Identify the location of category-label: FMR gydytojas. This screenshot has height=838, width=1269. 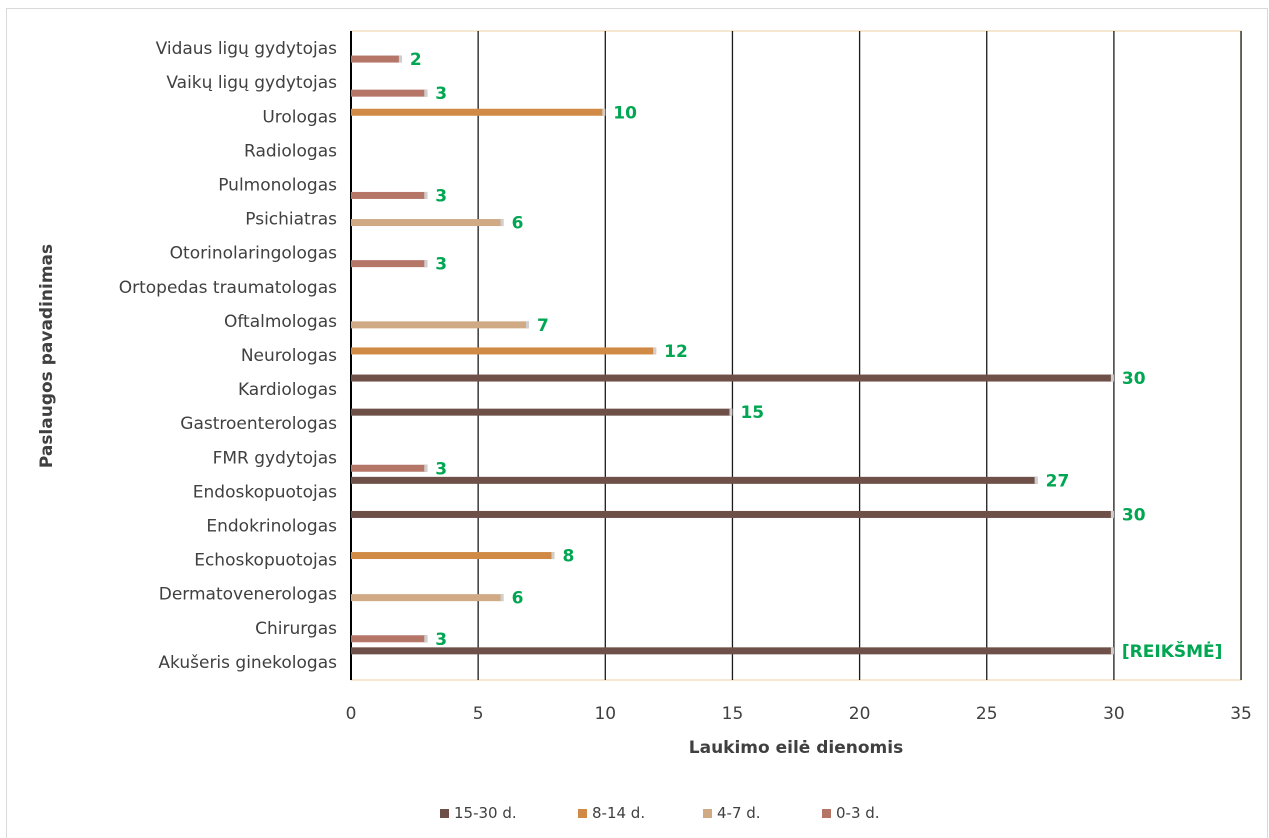
(275, 458).